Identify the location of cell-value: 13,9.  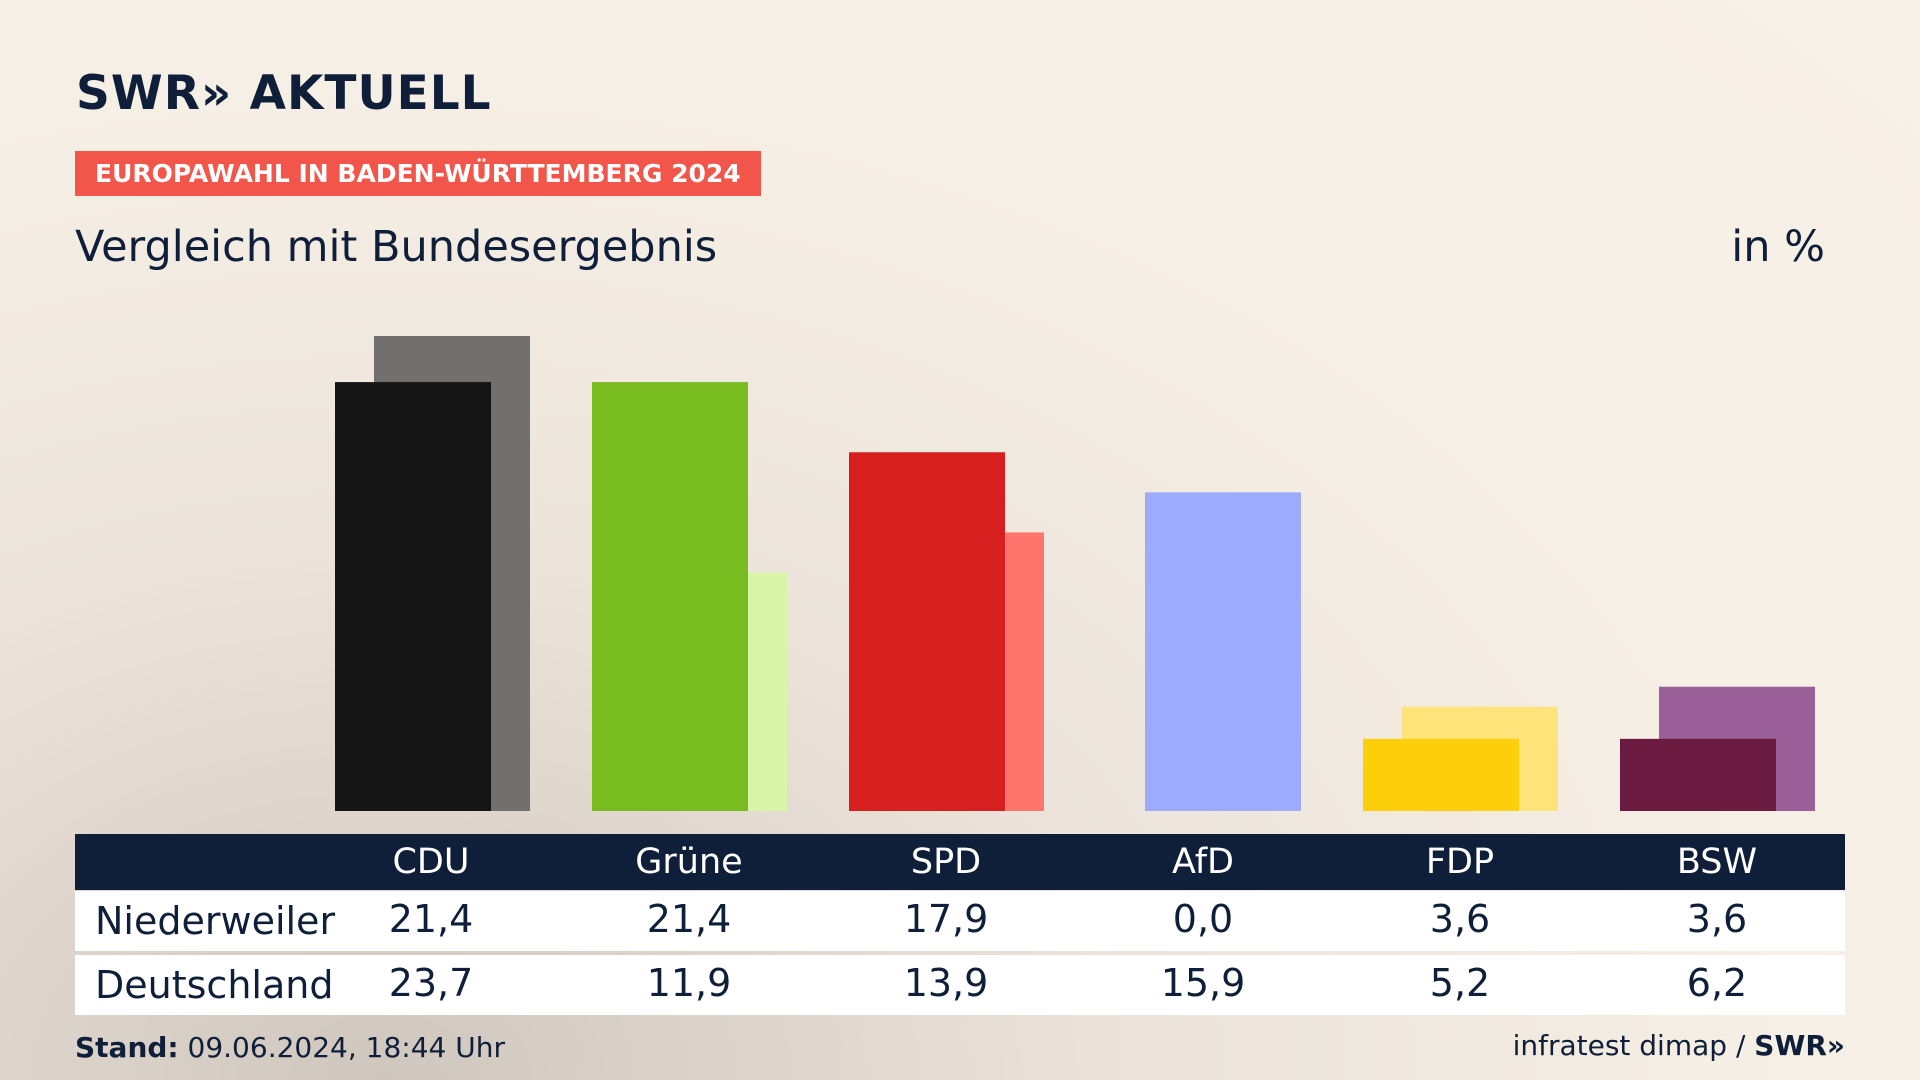
(946, 983).